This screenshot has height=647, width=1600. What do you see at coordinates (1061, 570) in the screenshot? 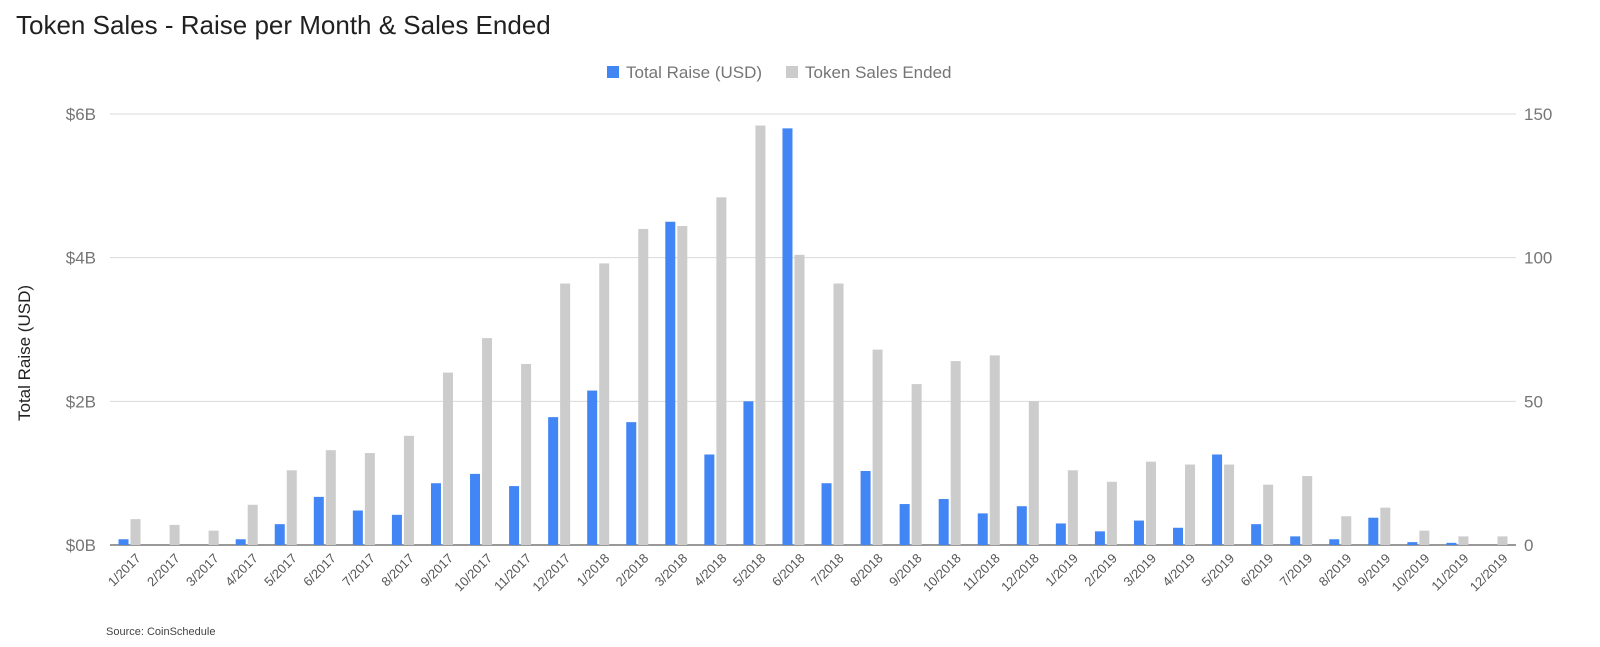
I see `x-tick-label: 1/2019` at bounding box center [1061, 570].